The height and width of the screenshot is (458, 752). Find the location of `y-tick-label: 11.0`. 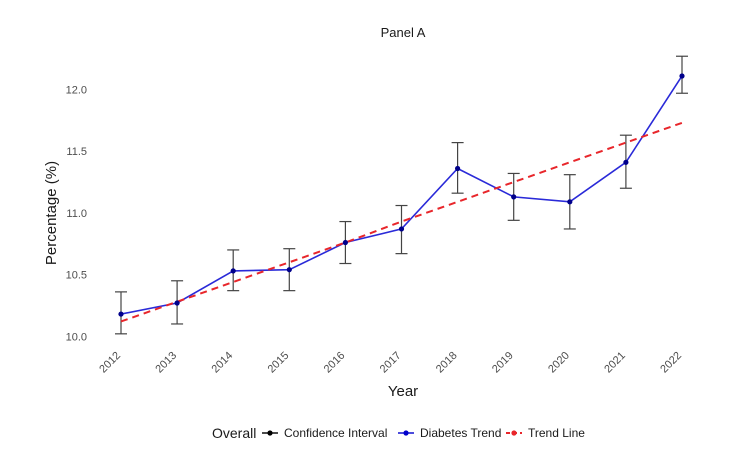

y-tick-label: 11.0 is located at coordinates (76, 214).